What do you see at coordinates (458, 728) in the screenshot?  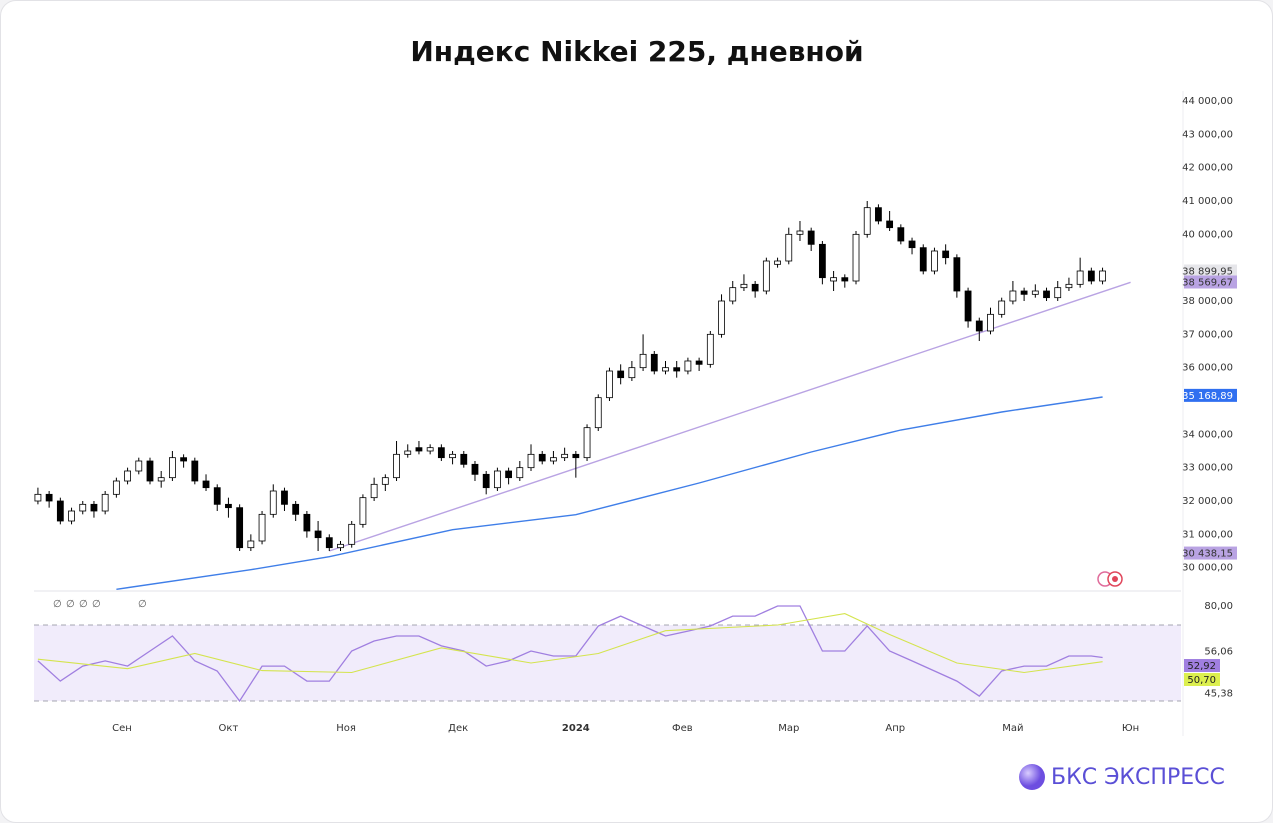 I see `x-tick-label: Дек` at bounding box center [458, 728].